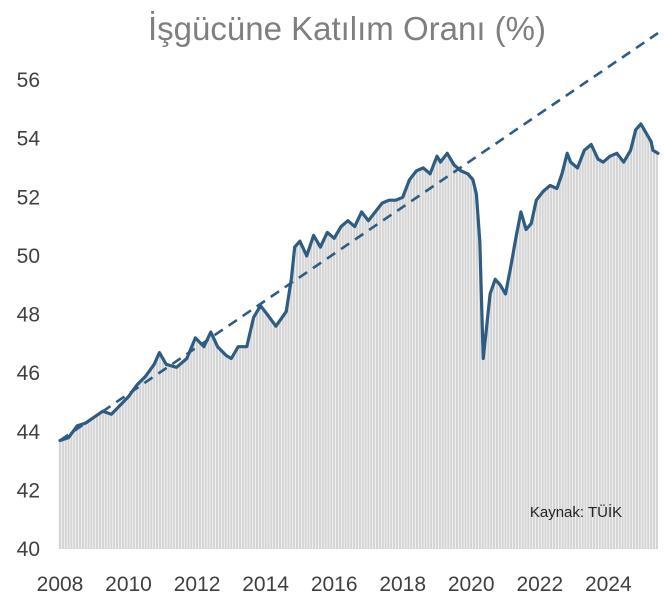  Describe the element at coordinates (402, 584) in the screenshot. I see `x-tick-label: 2018` at that location.